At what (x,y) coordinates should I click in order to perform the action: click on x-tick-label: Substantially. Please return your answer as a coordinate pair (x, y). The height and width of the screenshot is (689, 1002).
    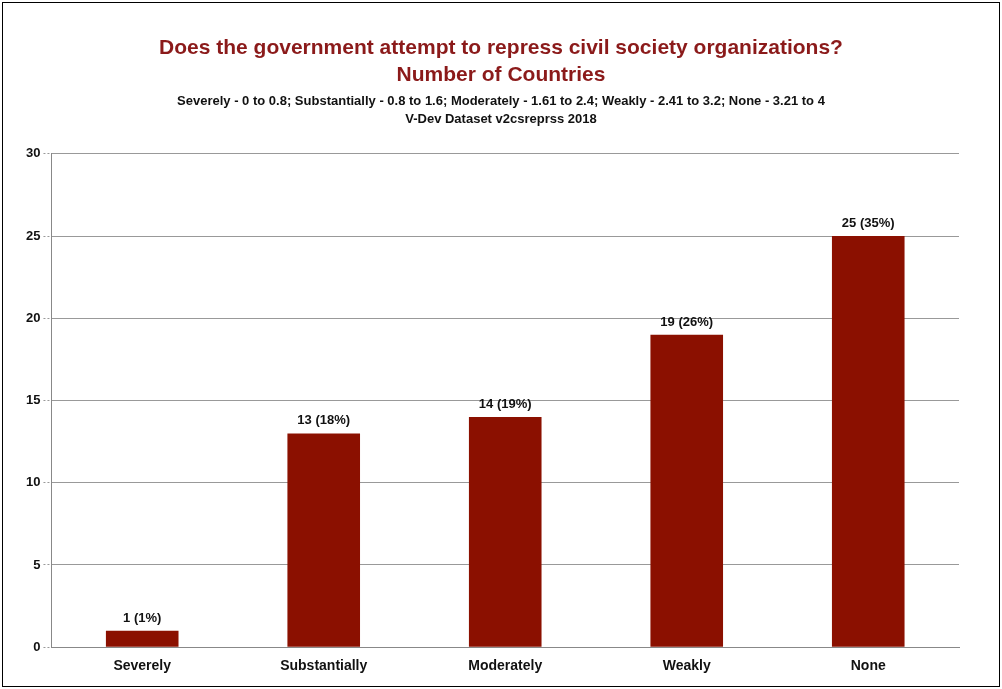
    Looking at the image, I should click on (324, 665).